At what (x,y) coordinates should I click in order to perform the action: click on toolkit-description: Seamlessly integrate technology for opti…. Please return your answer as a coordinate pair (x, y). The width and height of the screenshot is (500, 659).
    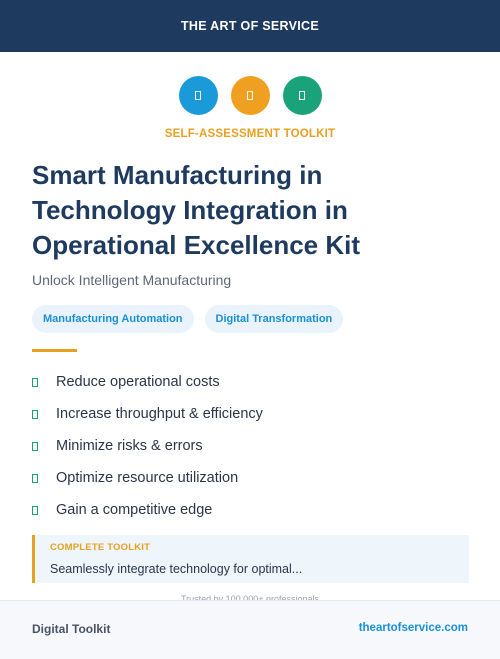
    Looking at the image, I should click on (176, 569).